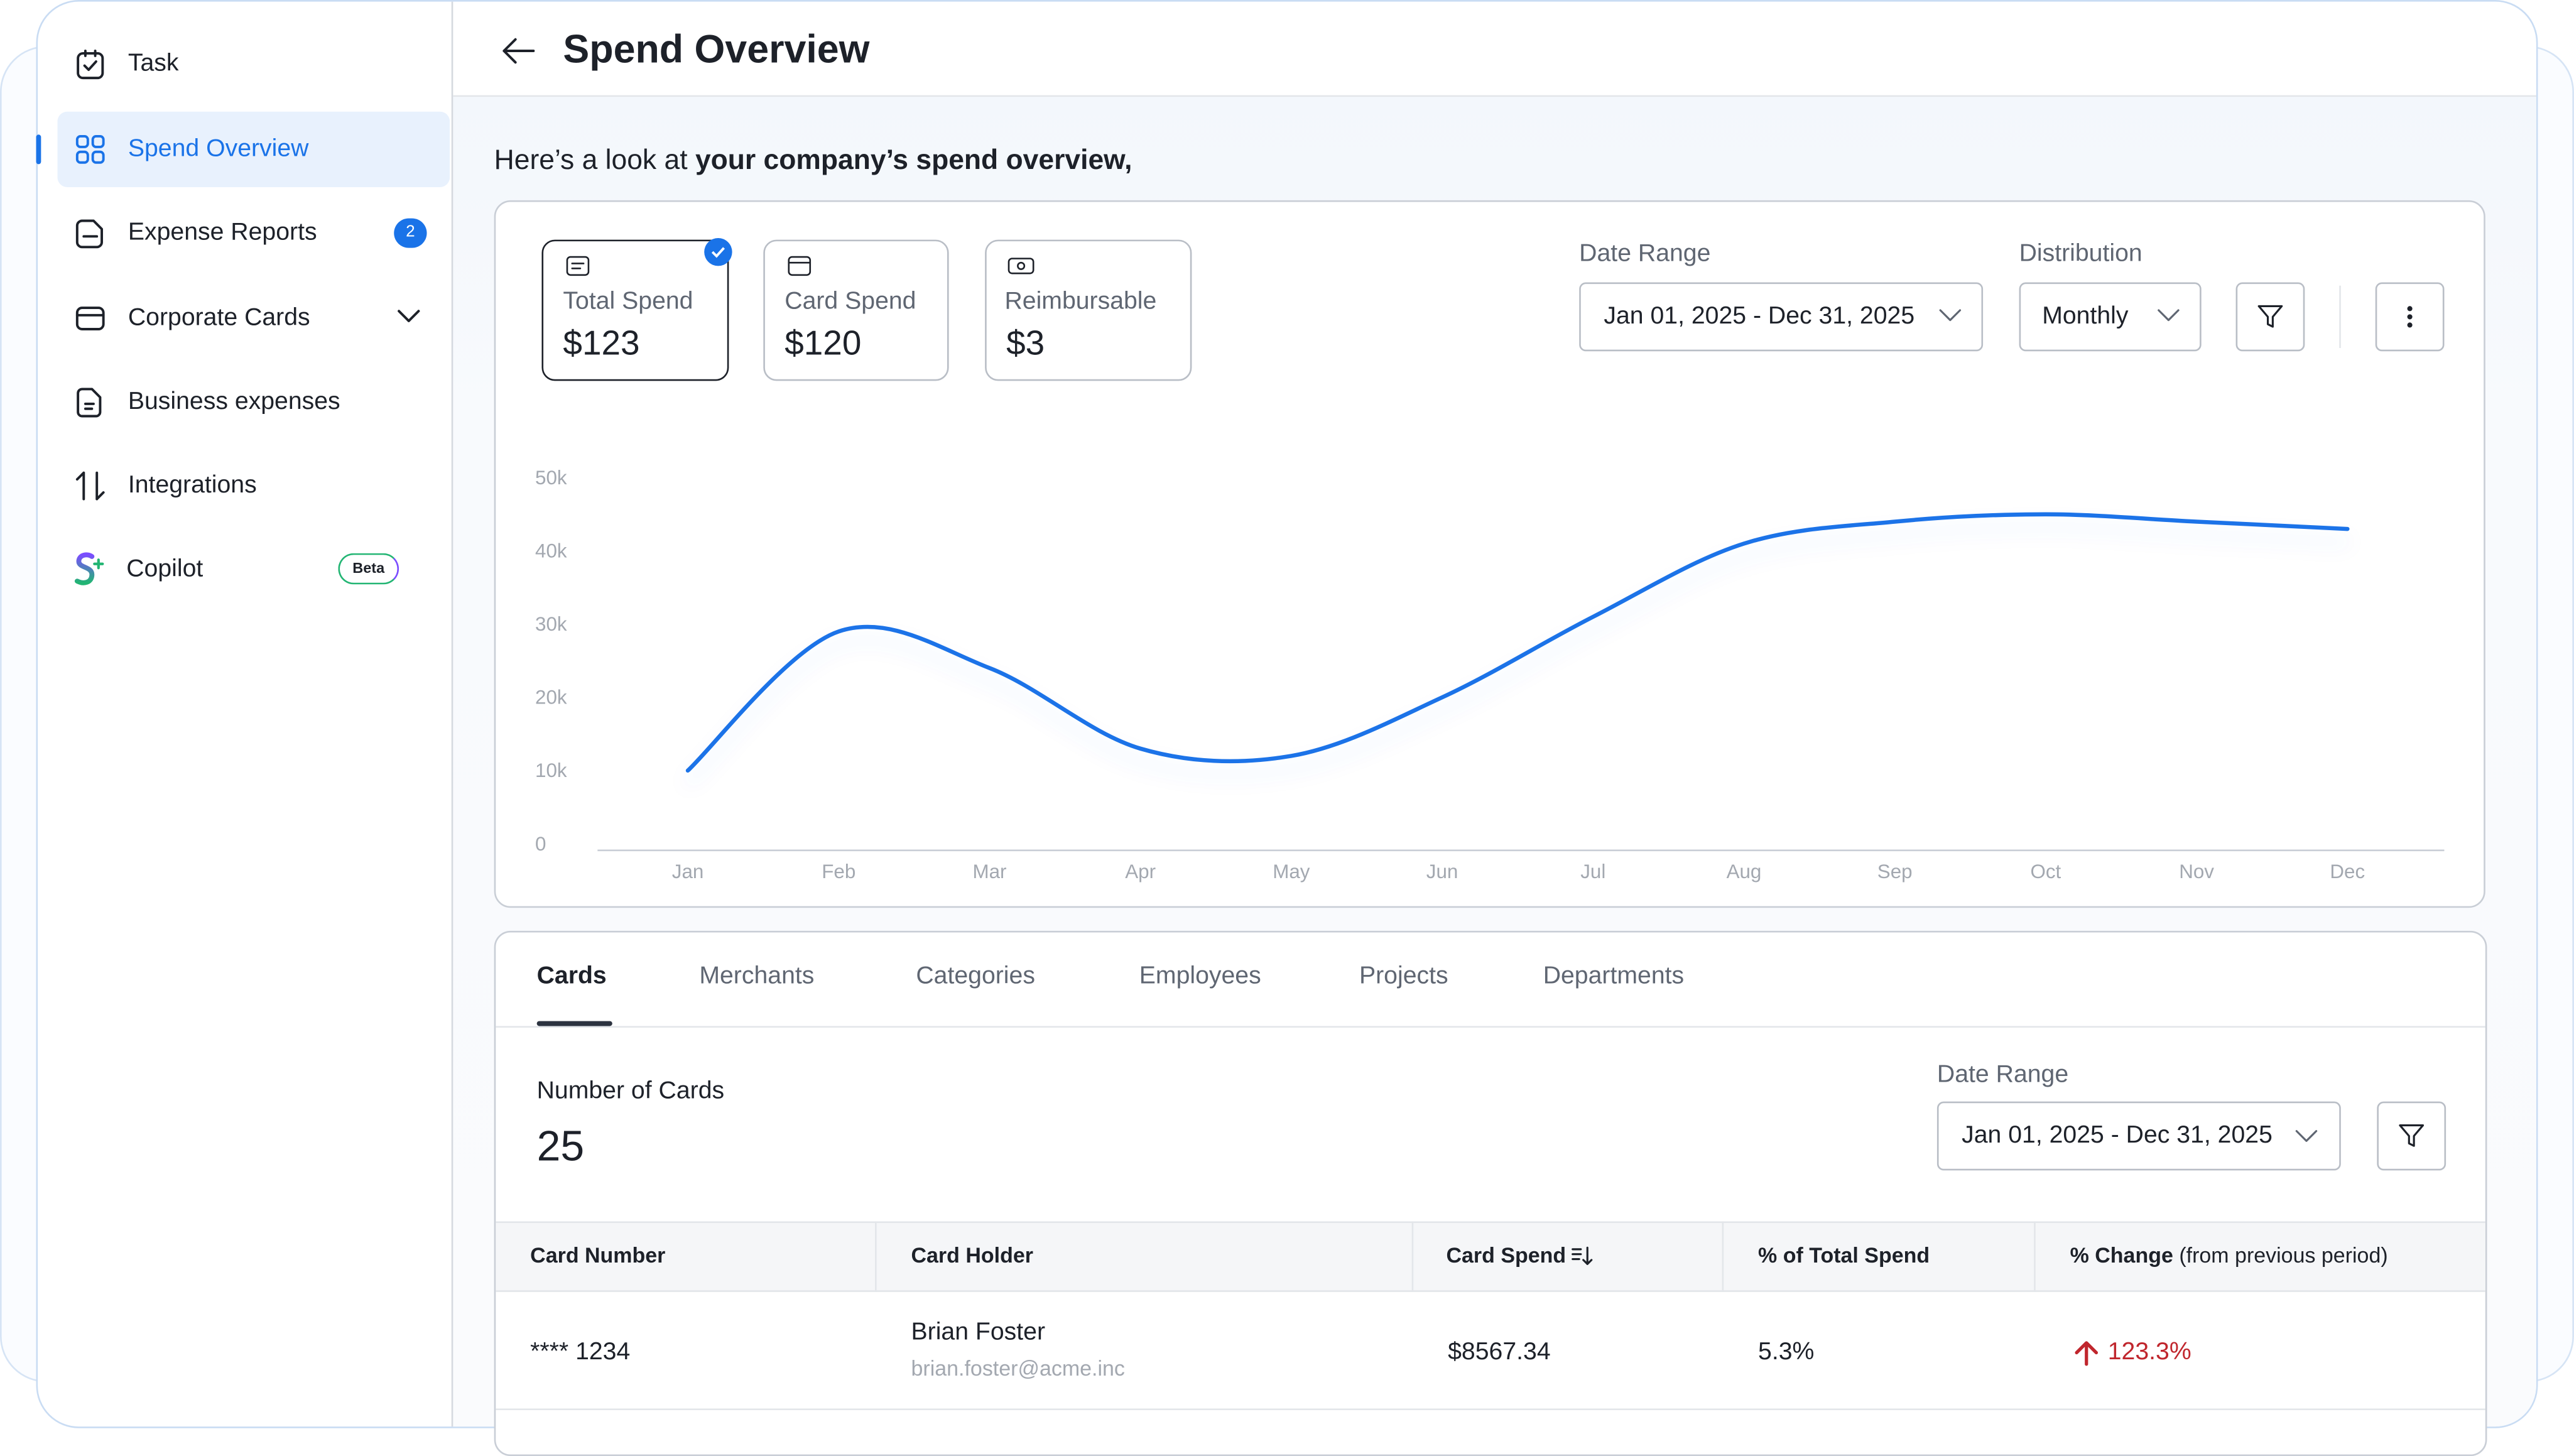  I want to click on back-button, so click(518, 50).